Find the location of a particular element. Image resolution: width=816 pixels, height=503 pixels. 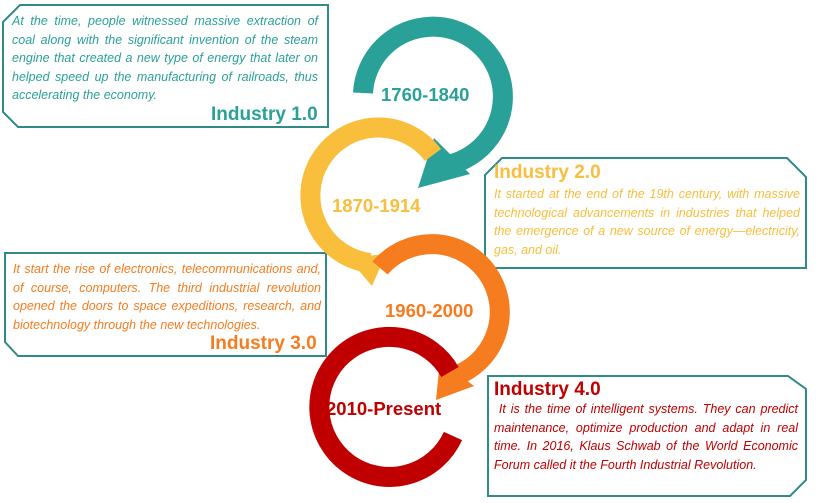

teal-arc is located at coordinates (433, 95).